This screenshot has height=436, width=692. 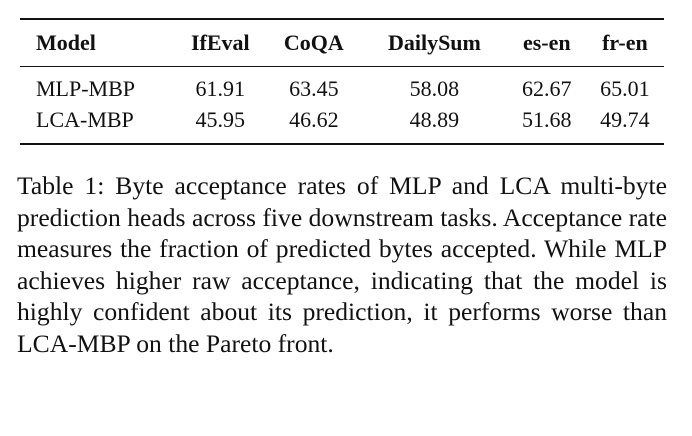 I want to click on cell-es-en: 62.67, so click(x=547, y=88).